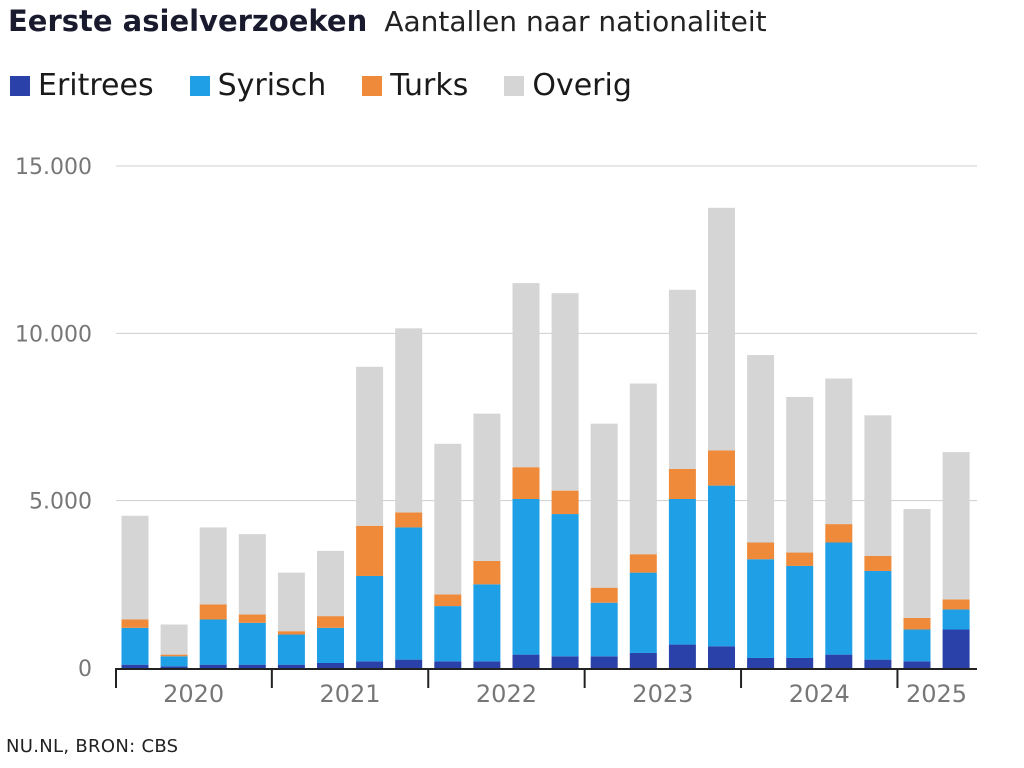 The image size is (1024, 768). What do you see at coordinates (92, 746) in the screenshot?
I see `source-note: NU.NL, BRON: CBS` at bounding box center [92, 746].